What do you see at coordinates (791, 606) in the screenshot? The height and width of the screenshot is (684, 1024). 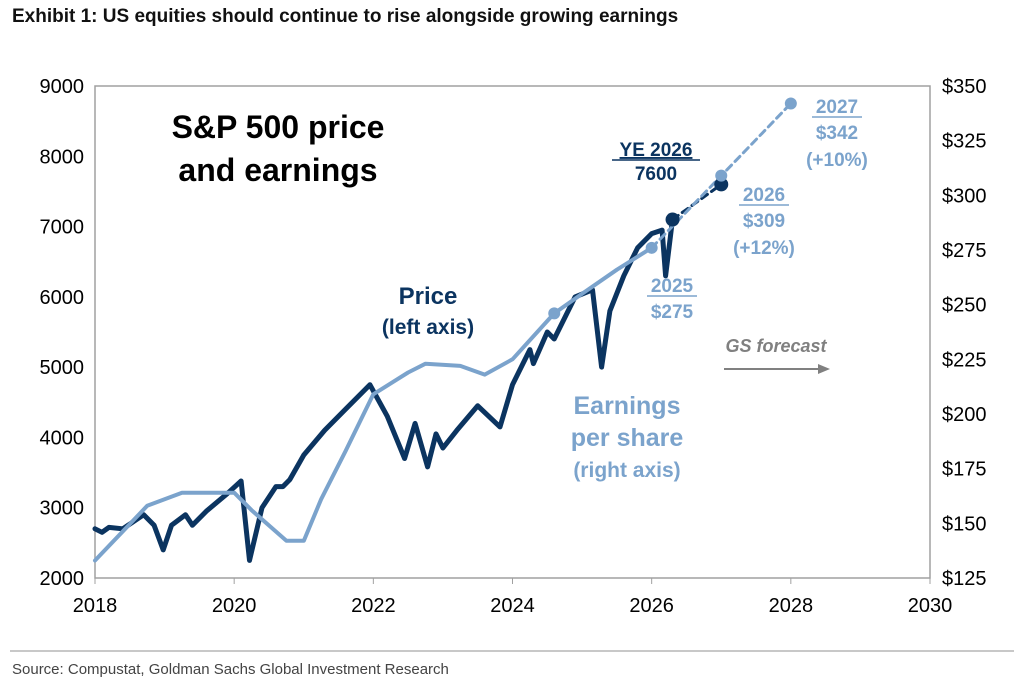 I see `x-tick-label: 2028` at bounding box center [791, 606].